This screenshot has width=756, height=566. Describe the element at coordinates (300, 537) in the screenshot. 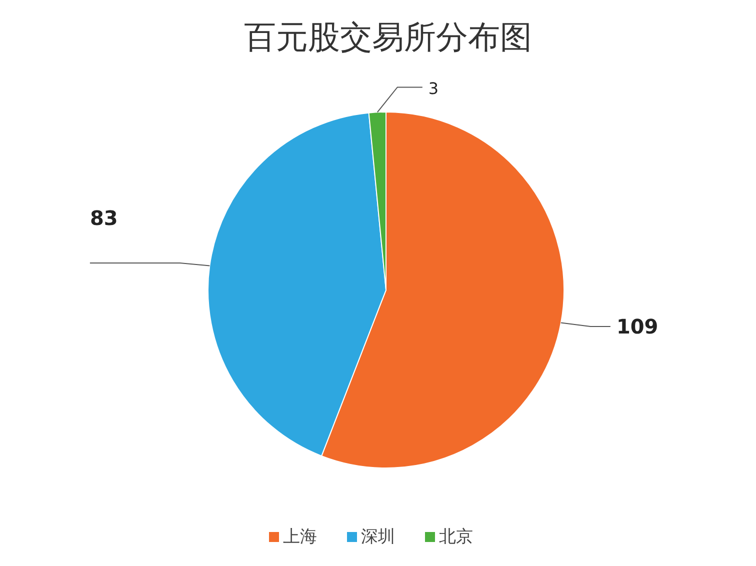

I see `legend-label: 上海` at that location.